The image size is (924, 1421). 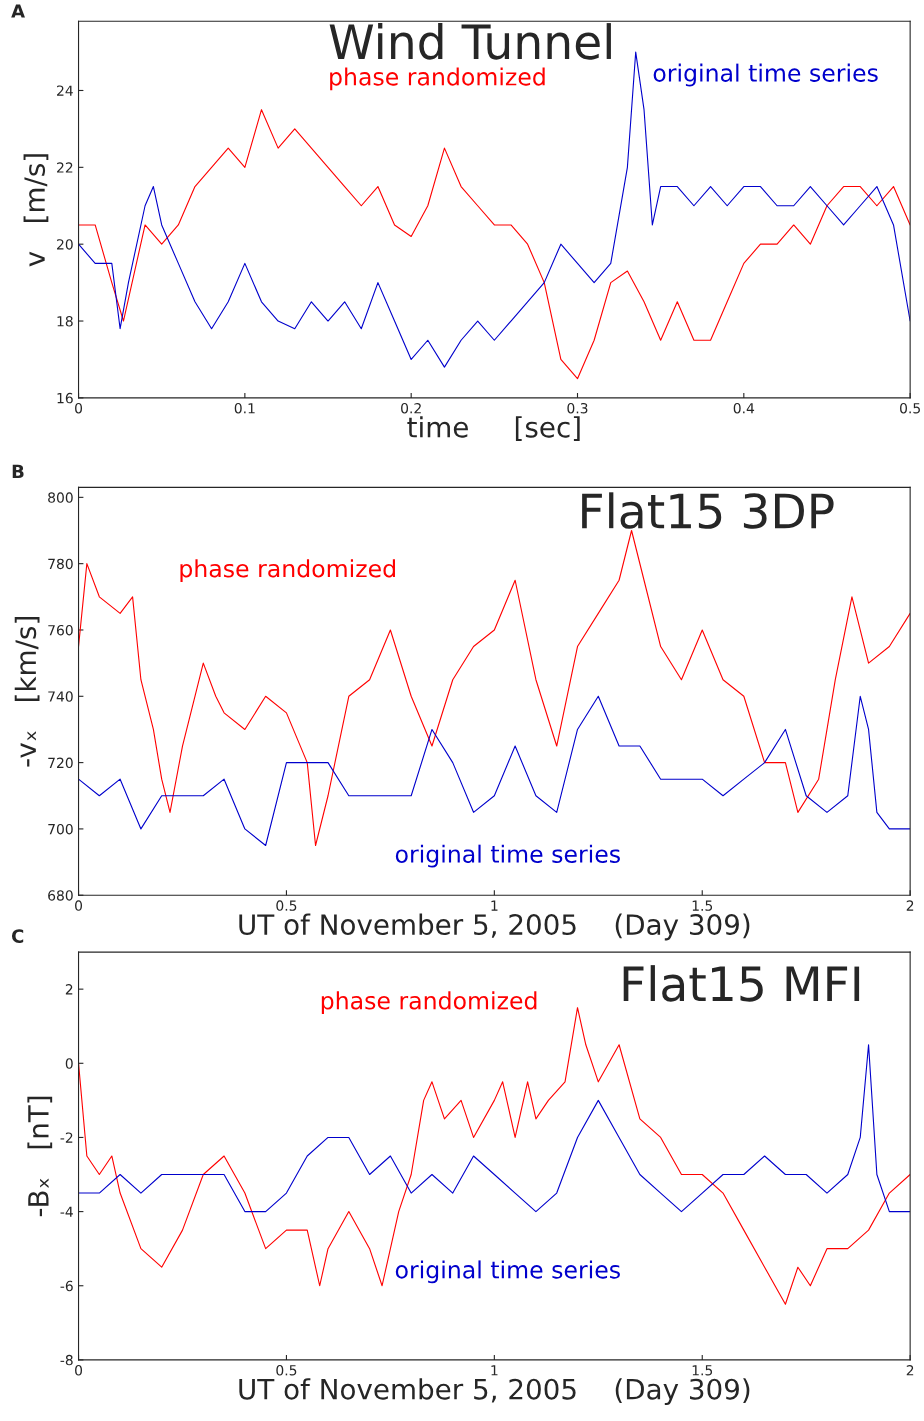 I want to click on y-axis-title: -Bₓ [nT], so click(x=40, y=1156).